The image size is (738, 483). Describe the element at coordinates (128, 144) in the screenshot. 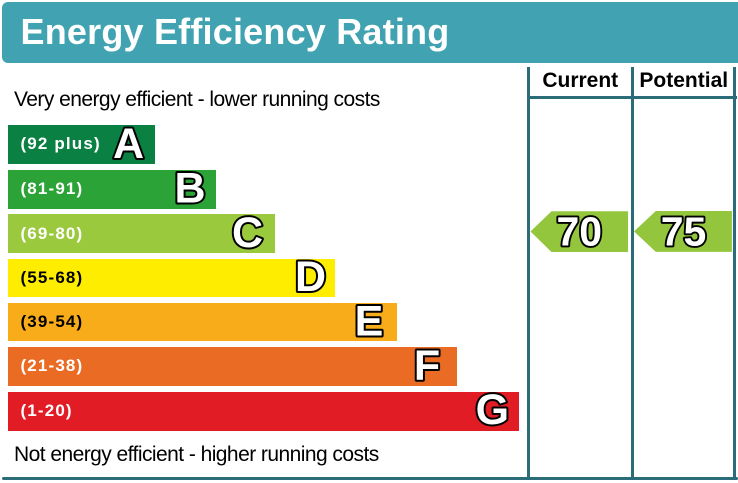

I see `svg-text: A` at that location.